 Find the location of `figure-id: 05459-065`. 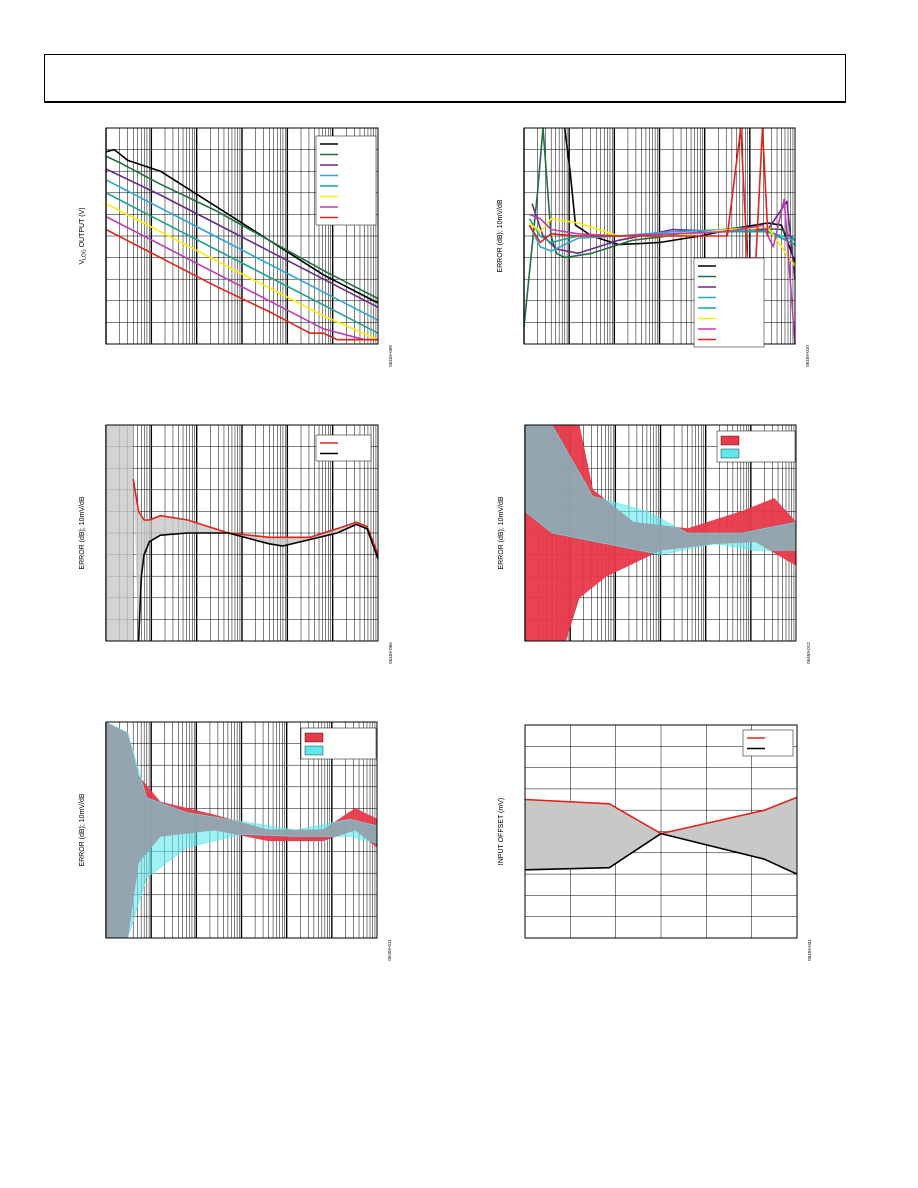

figure-id: 05459-065 is located at coordinates (390, 653).